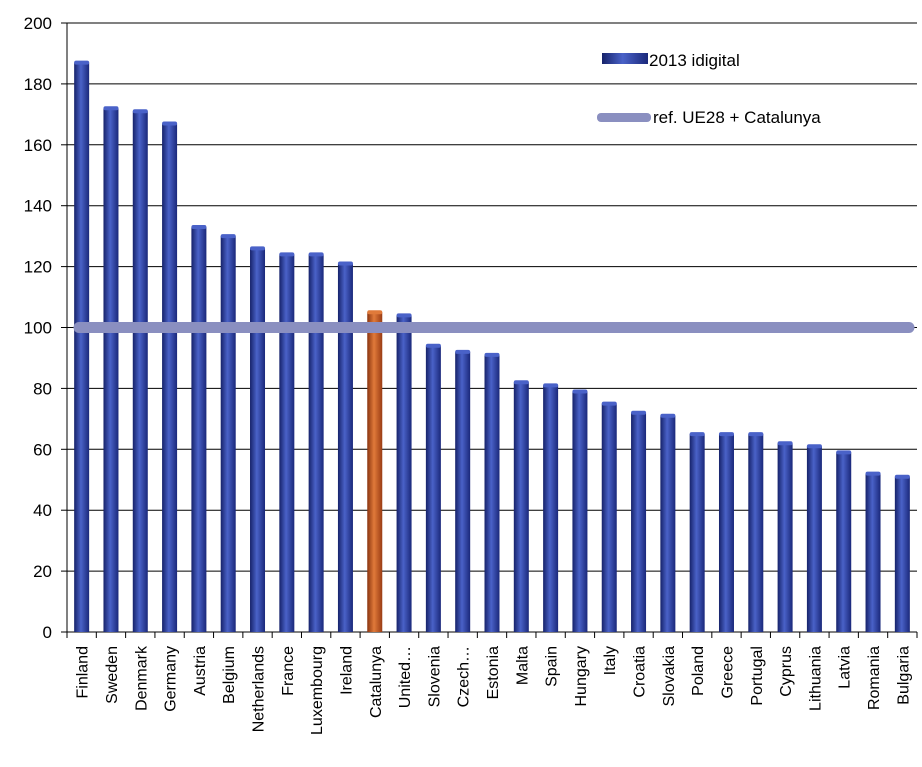 Image resolution: width=922 pixels, height=767 pixels. What do you see at coordinates (111, 370) in the screenshot?
I see `bar-sweden` at bounding box center [111, 370].